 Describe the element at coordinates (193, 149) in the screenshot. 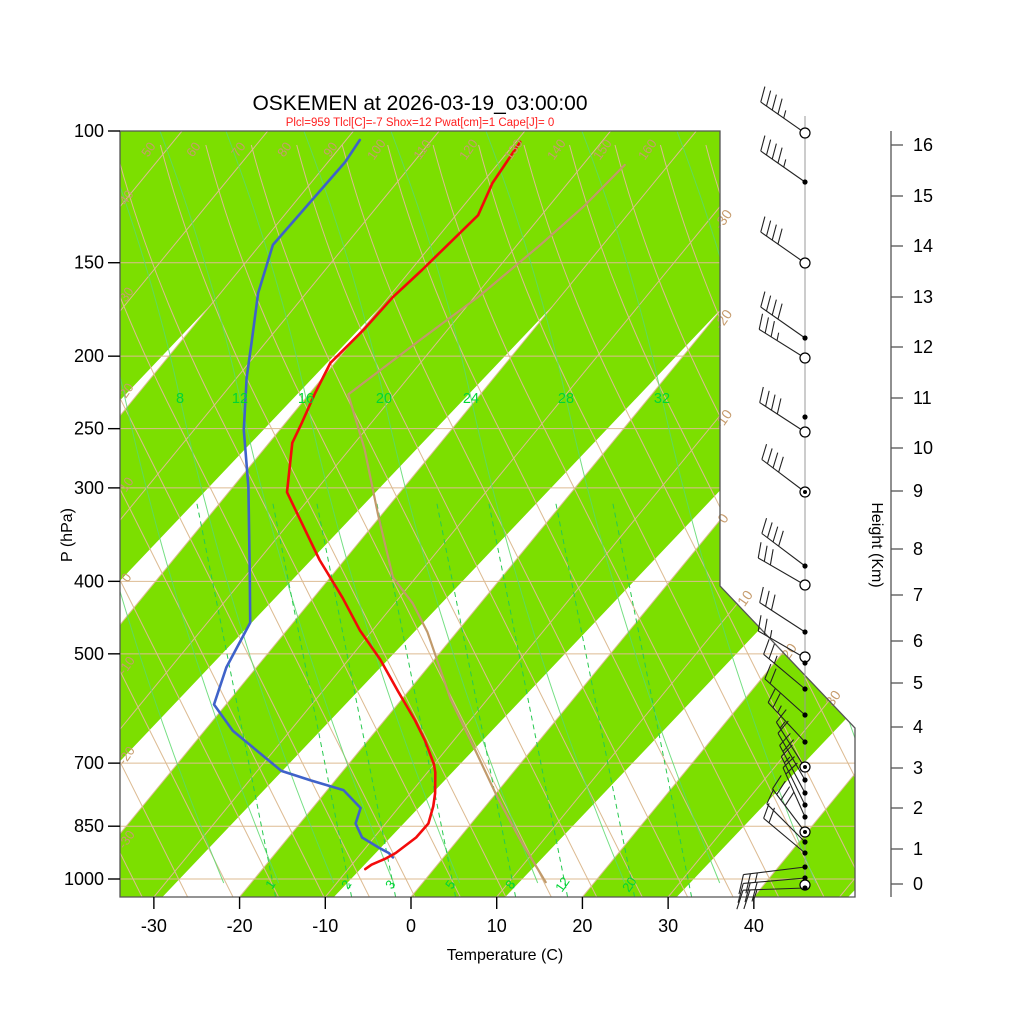

I see `chart-label: 60` at that location.